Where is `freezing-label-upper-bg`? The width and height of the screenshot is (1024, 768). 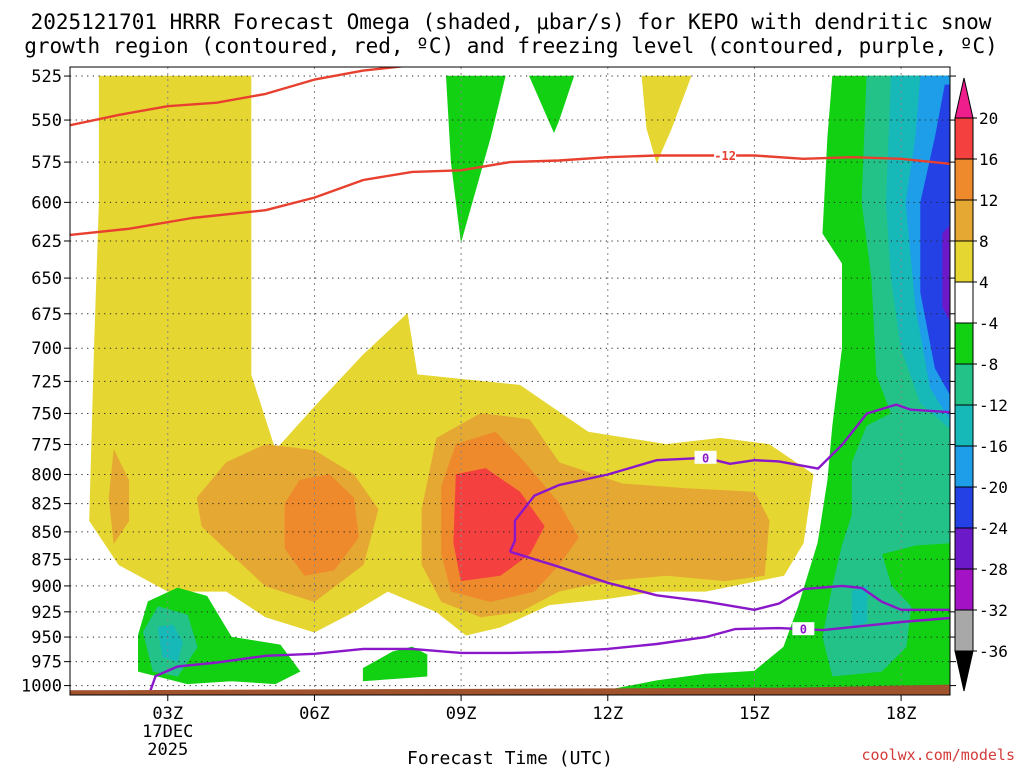
freezing-label-upper-bg is located at coordinates (705, 457).